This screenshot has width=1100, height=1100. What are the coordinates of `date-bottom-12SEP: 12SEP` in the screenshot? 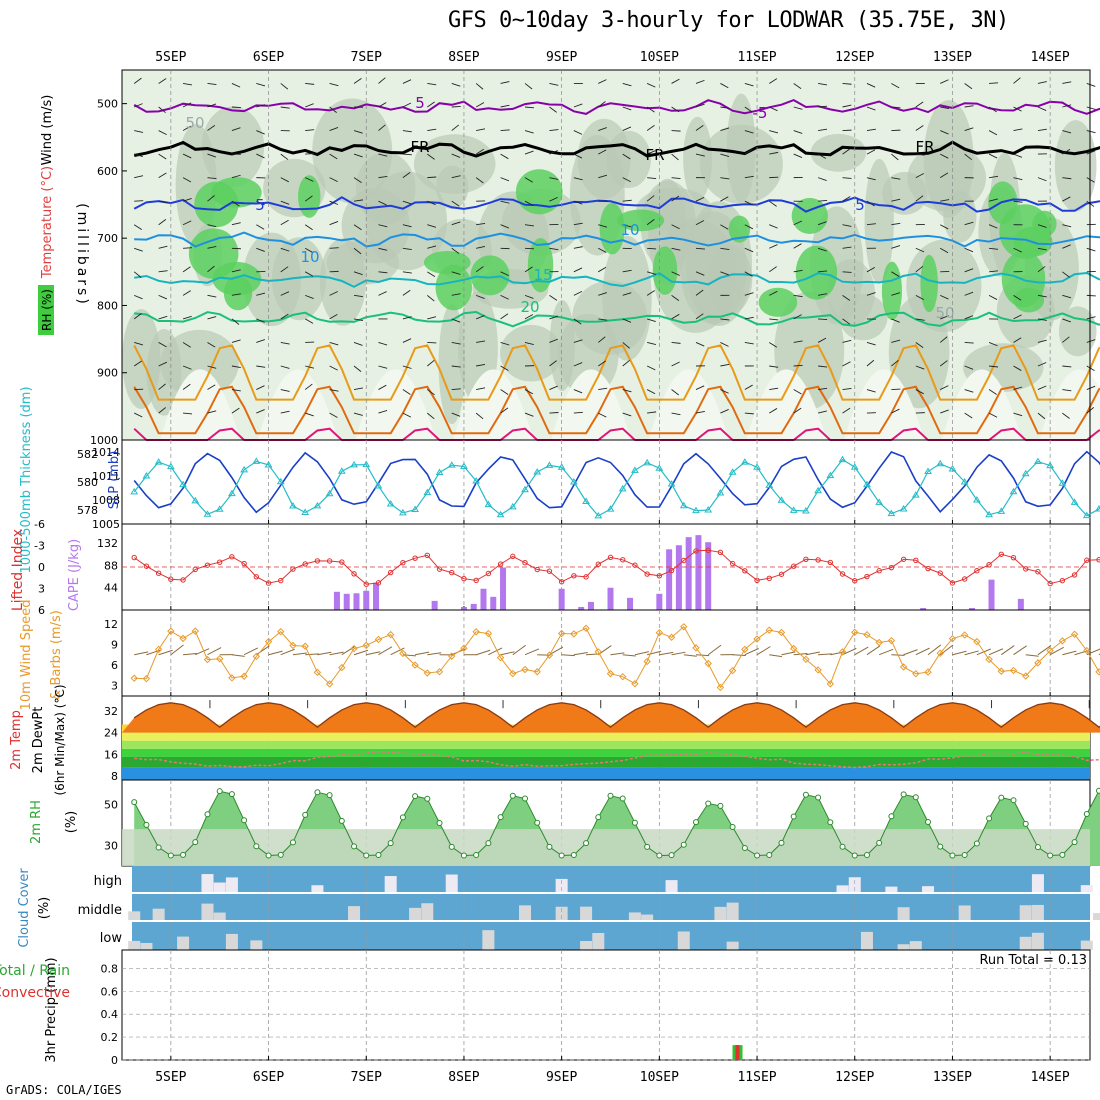 It's located at (854, 1077).